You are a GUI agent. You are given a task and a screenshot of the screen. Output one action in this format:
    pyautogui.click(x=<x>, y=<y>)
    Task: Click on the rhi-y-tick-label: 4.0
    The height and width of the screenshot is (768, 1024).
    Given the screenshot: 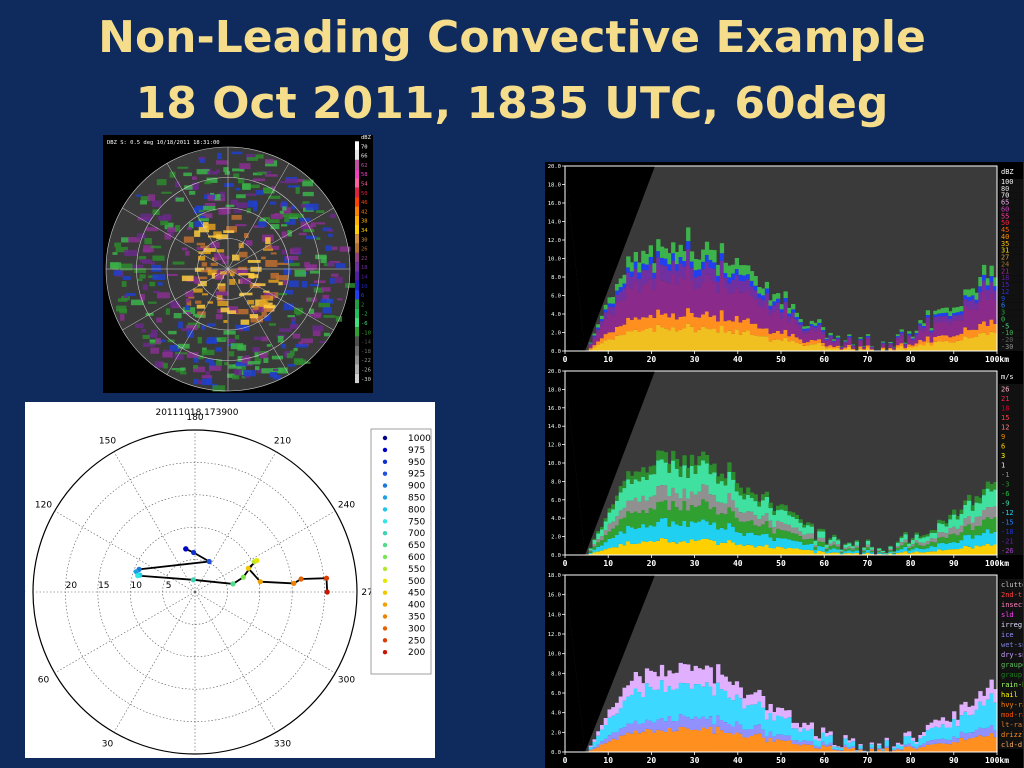 What is the action you would take?
    pyautogui.click(x=556, y=519)
    